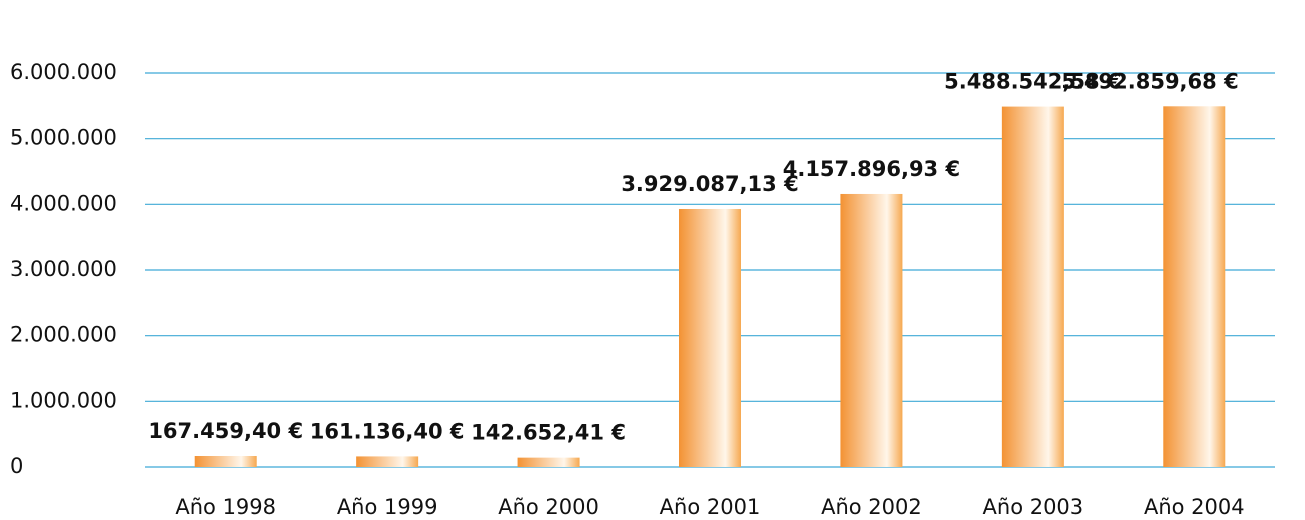 The image size is (1305, 520). Describe the element at coordinates (63, 269) in the screenshot. I see `y-tick-label: 3.000.000` at that location.